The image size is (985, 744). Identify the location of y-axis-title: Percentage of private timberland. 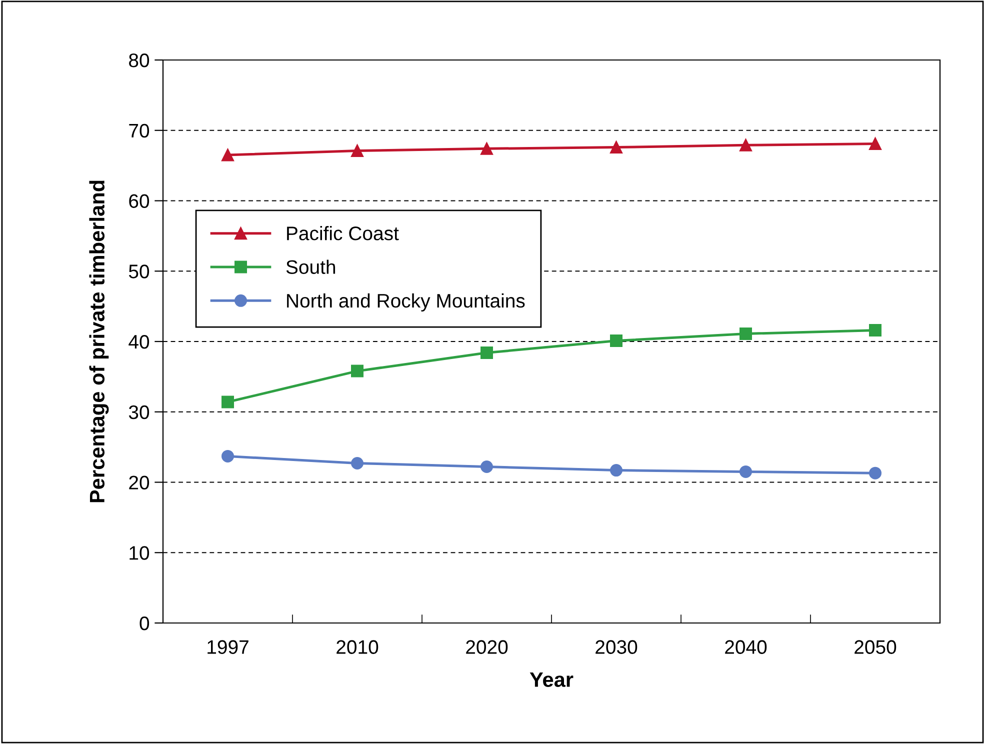
(99, 341).